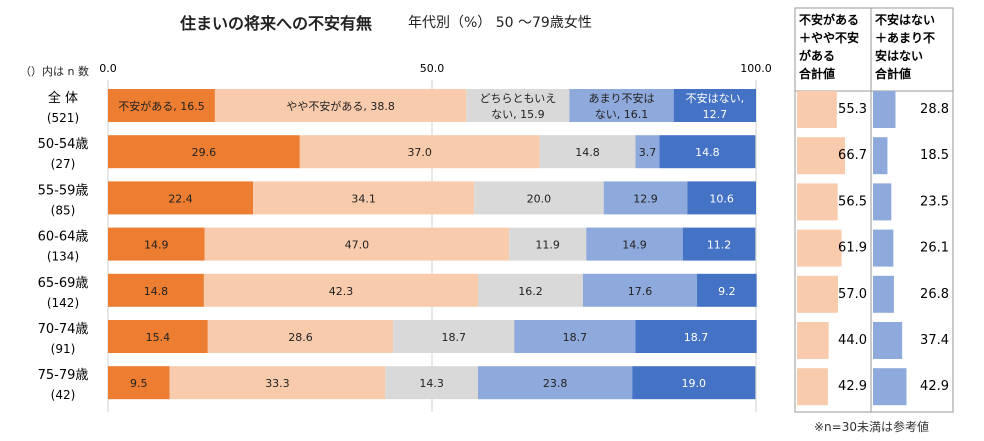 This screenshot has width=984, height=441. What do you see at coordinates (432, 68) in the screenshot?
I see `x-tick-label: 50.0` at bounding box center [432, 68].